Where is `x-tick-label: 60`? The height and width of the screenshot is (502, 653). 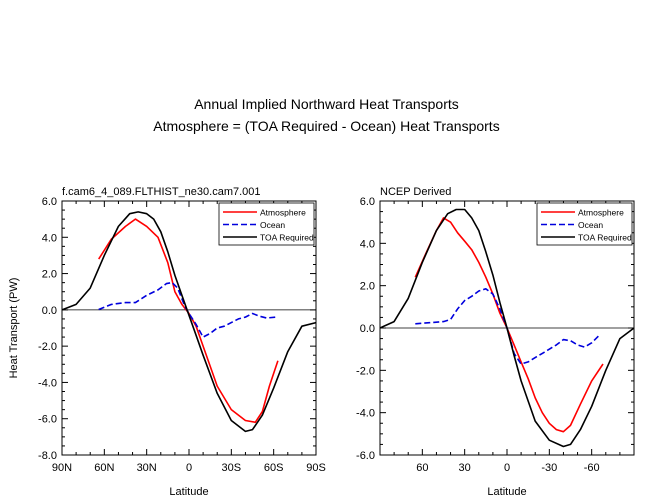
x-tick-label: 60 is located at coordinates (422, 468).